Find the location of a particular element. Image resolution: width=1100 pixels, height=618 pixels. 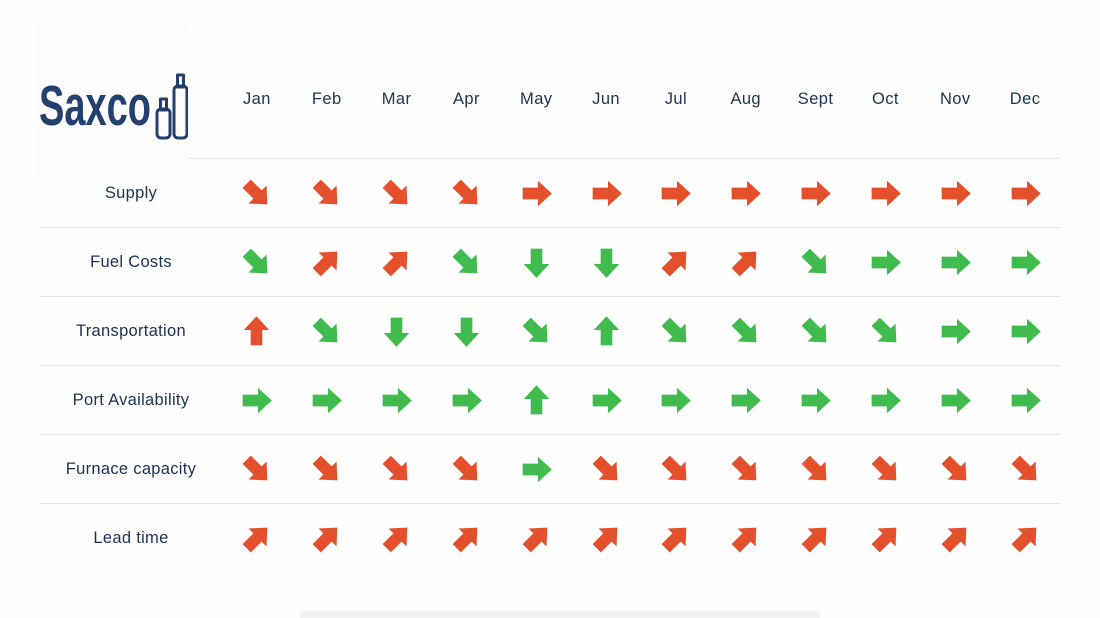

bottle-short-icon is located at coordinates (163, 118).